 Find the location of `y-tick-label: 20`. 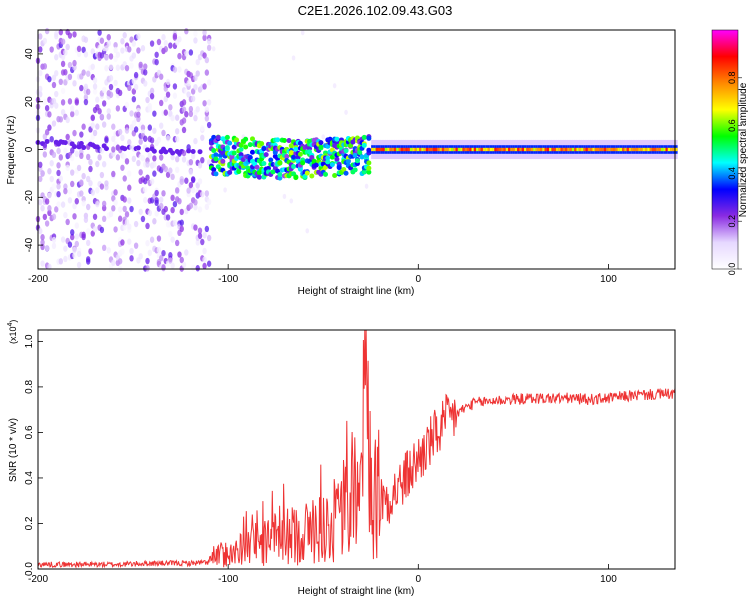

y-tick-label: 20 is located at coordinates (29, 102).